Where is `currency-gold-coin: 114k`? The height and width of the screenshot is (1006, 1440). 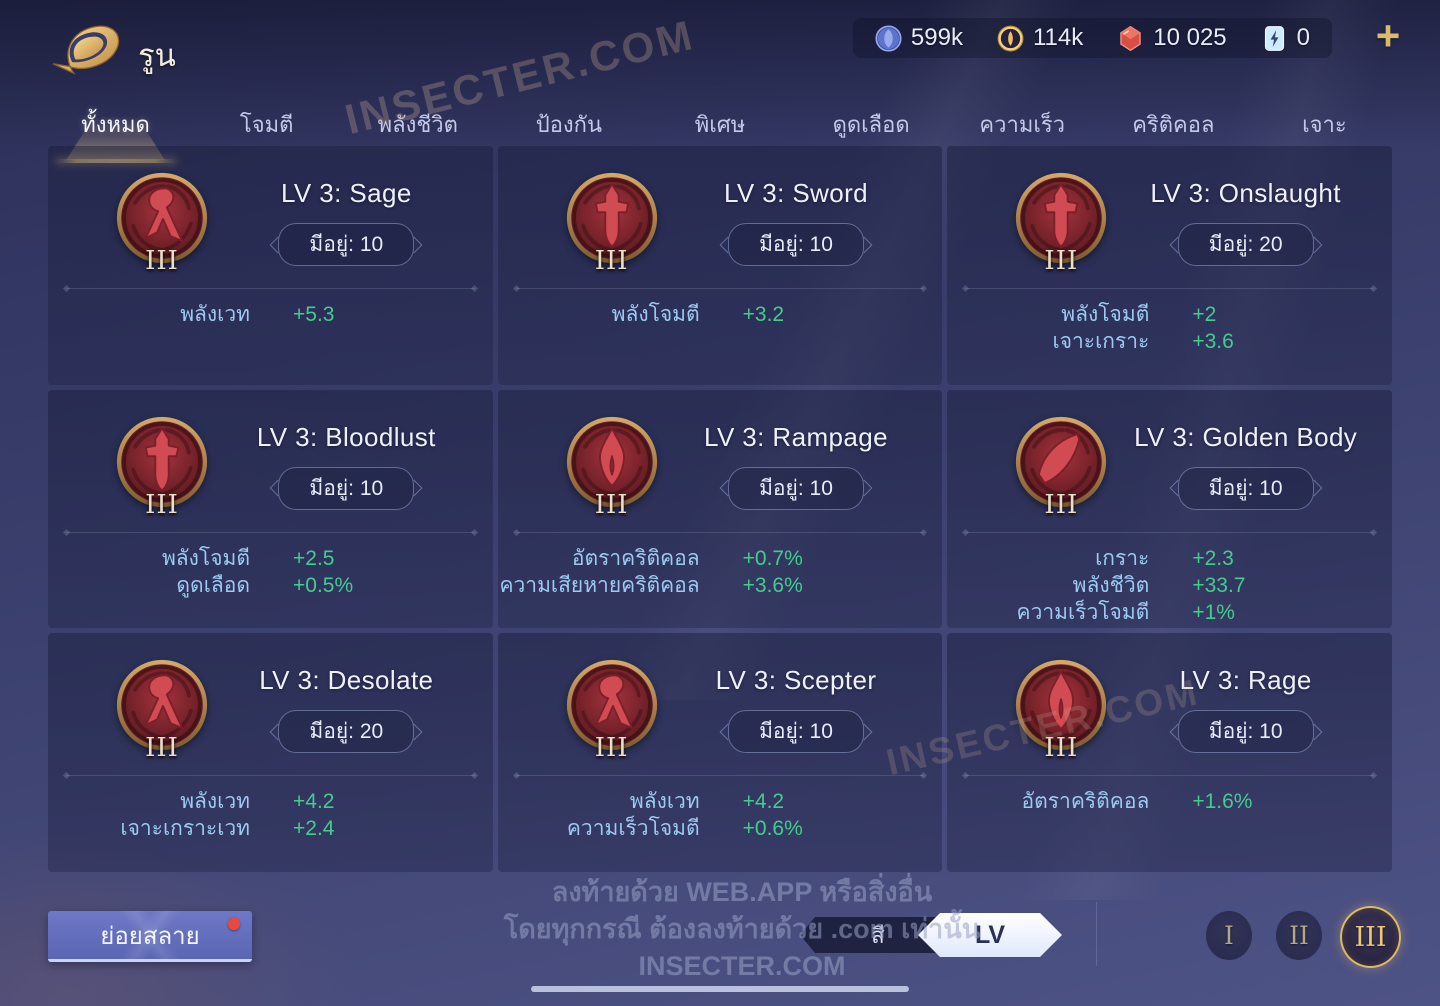
currency-gold-coin: 114k is located at coordinates (1040, 38).